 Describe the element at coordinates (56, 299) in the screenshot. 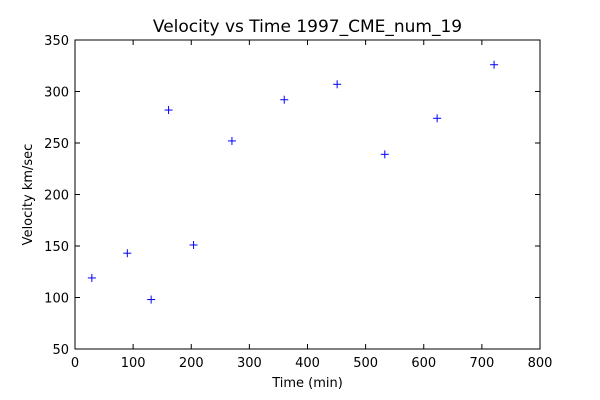

I see `y-tick-label: 100` at that location.